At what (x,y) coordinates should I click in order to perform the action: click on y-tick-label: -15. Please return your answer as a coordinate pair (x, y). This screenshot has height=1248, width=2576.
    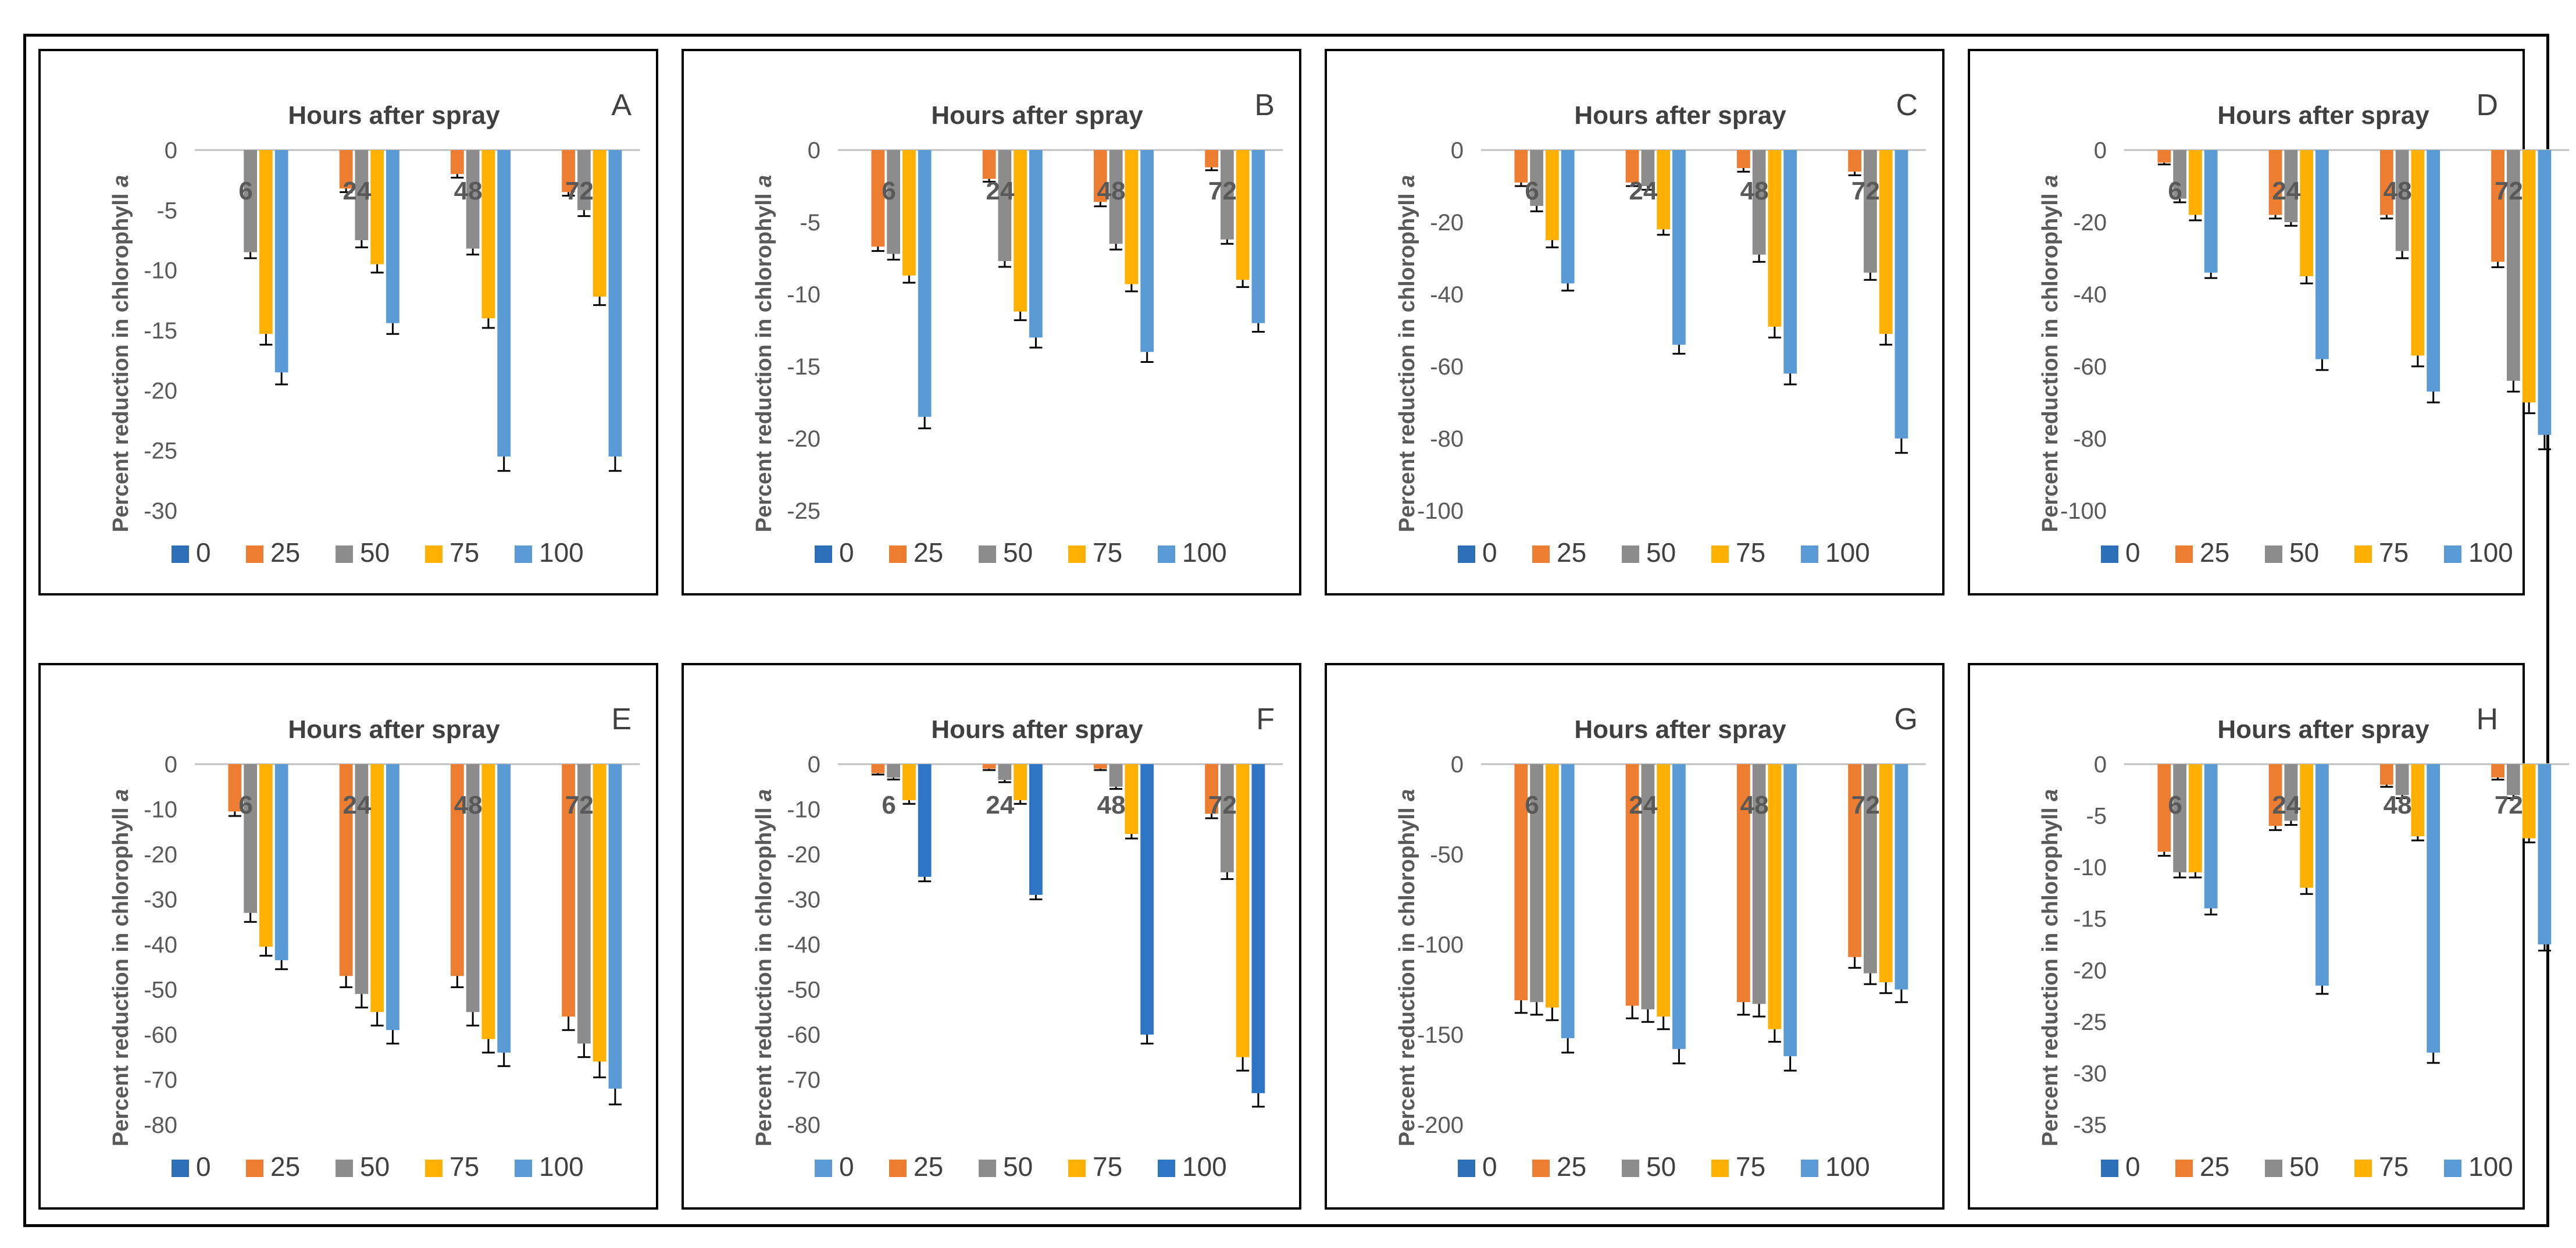
    Looking at the image, I should click on (803, 367).